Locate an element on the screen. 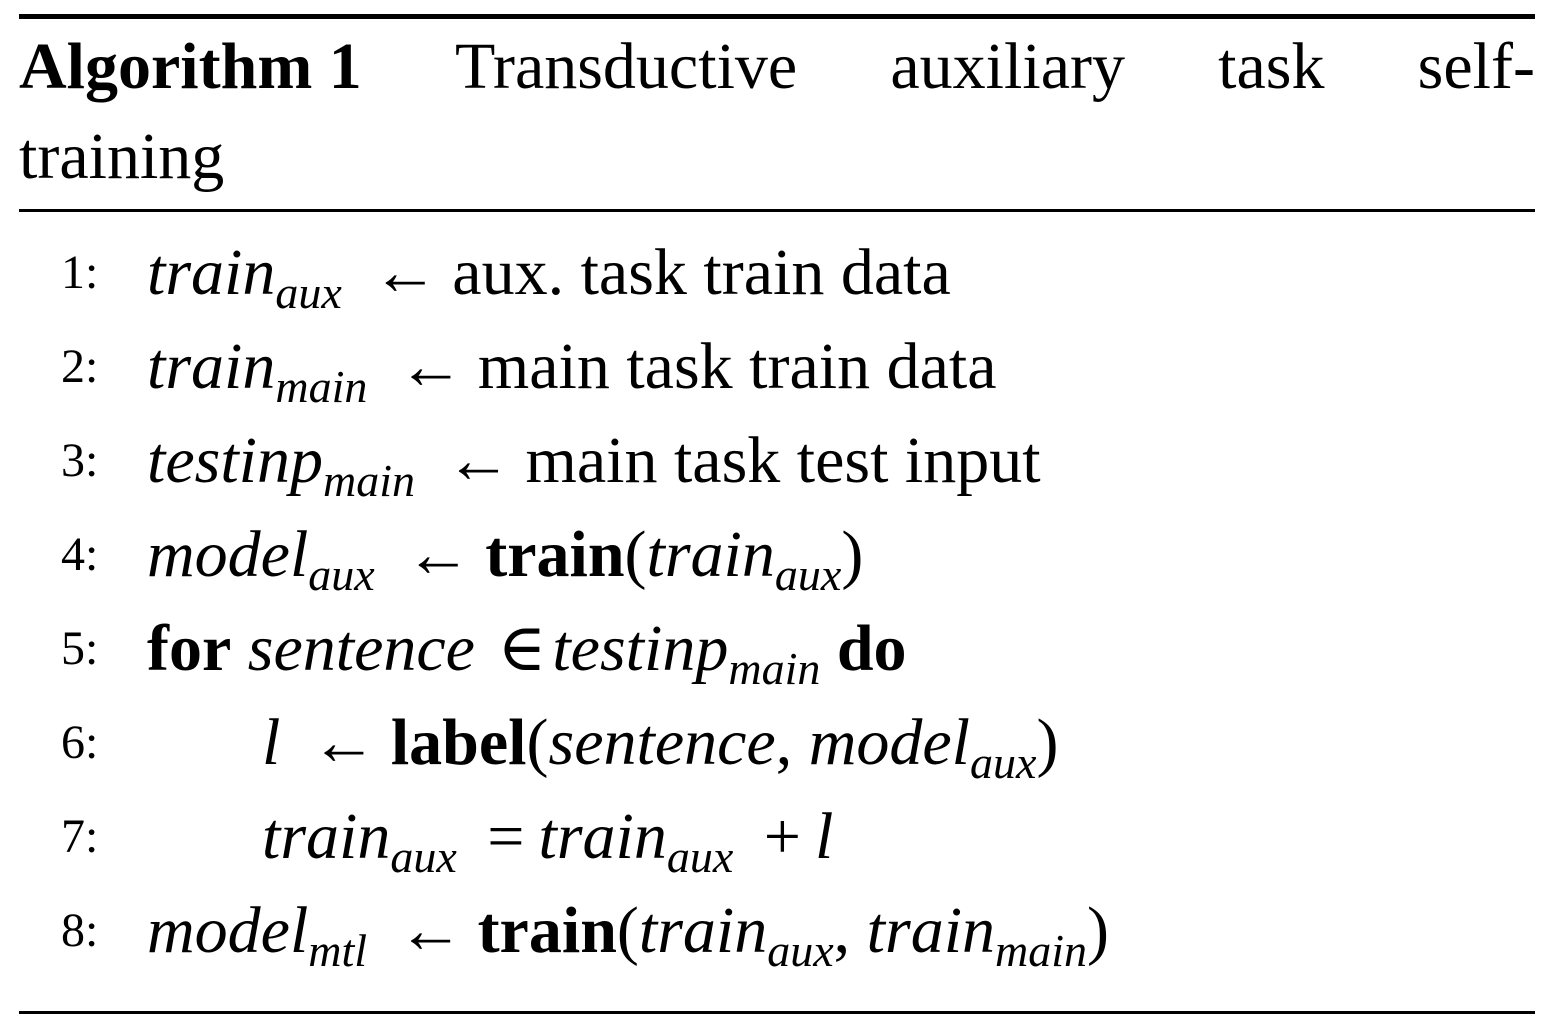  algorithm-label: Algorithm 1 is located at coordinates (190, 66).